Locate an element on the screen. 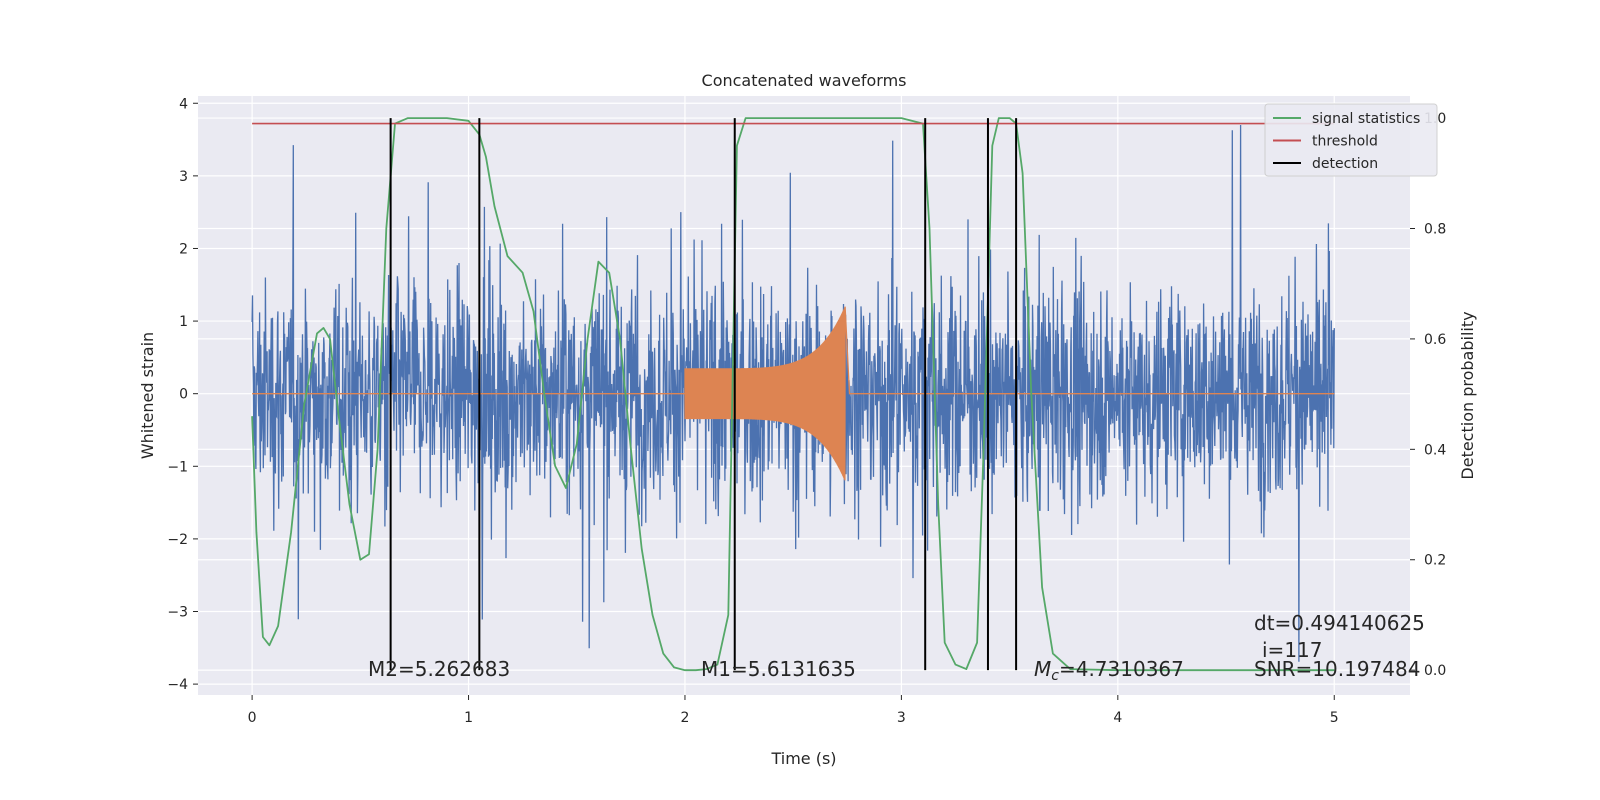 The width and height of the screenshot is (1600, 800). y-tick-label: 3 is located at coordinates (183, 177).